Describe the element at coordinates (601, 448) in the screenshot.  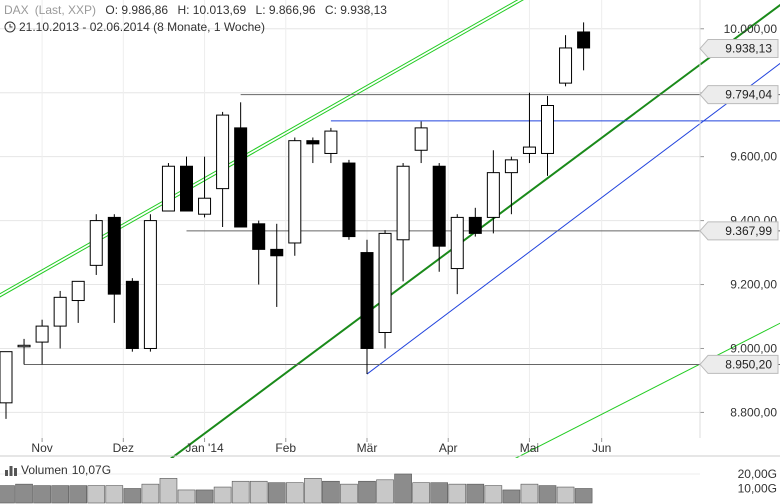
I see `x-tick-label: Jun` at that location.